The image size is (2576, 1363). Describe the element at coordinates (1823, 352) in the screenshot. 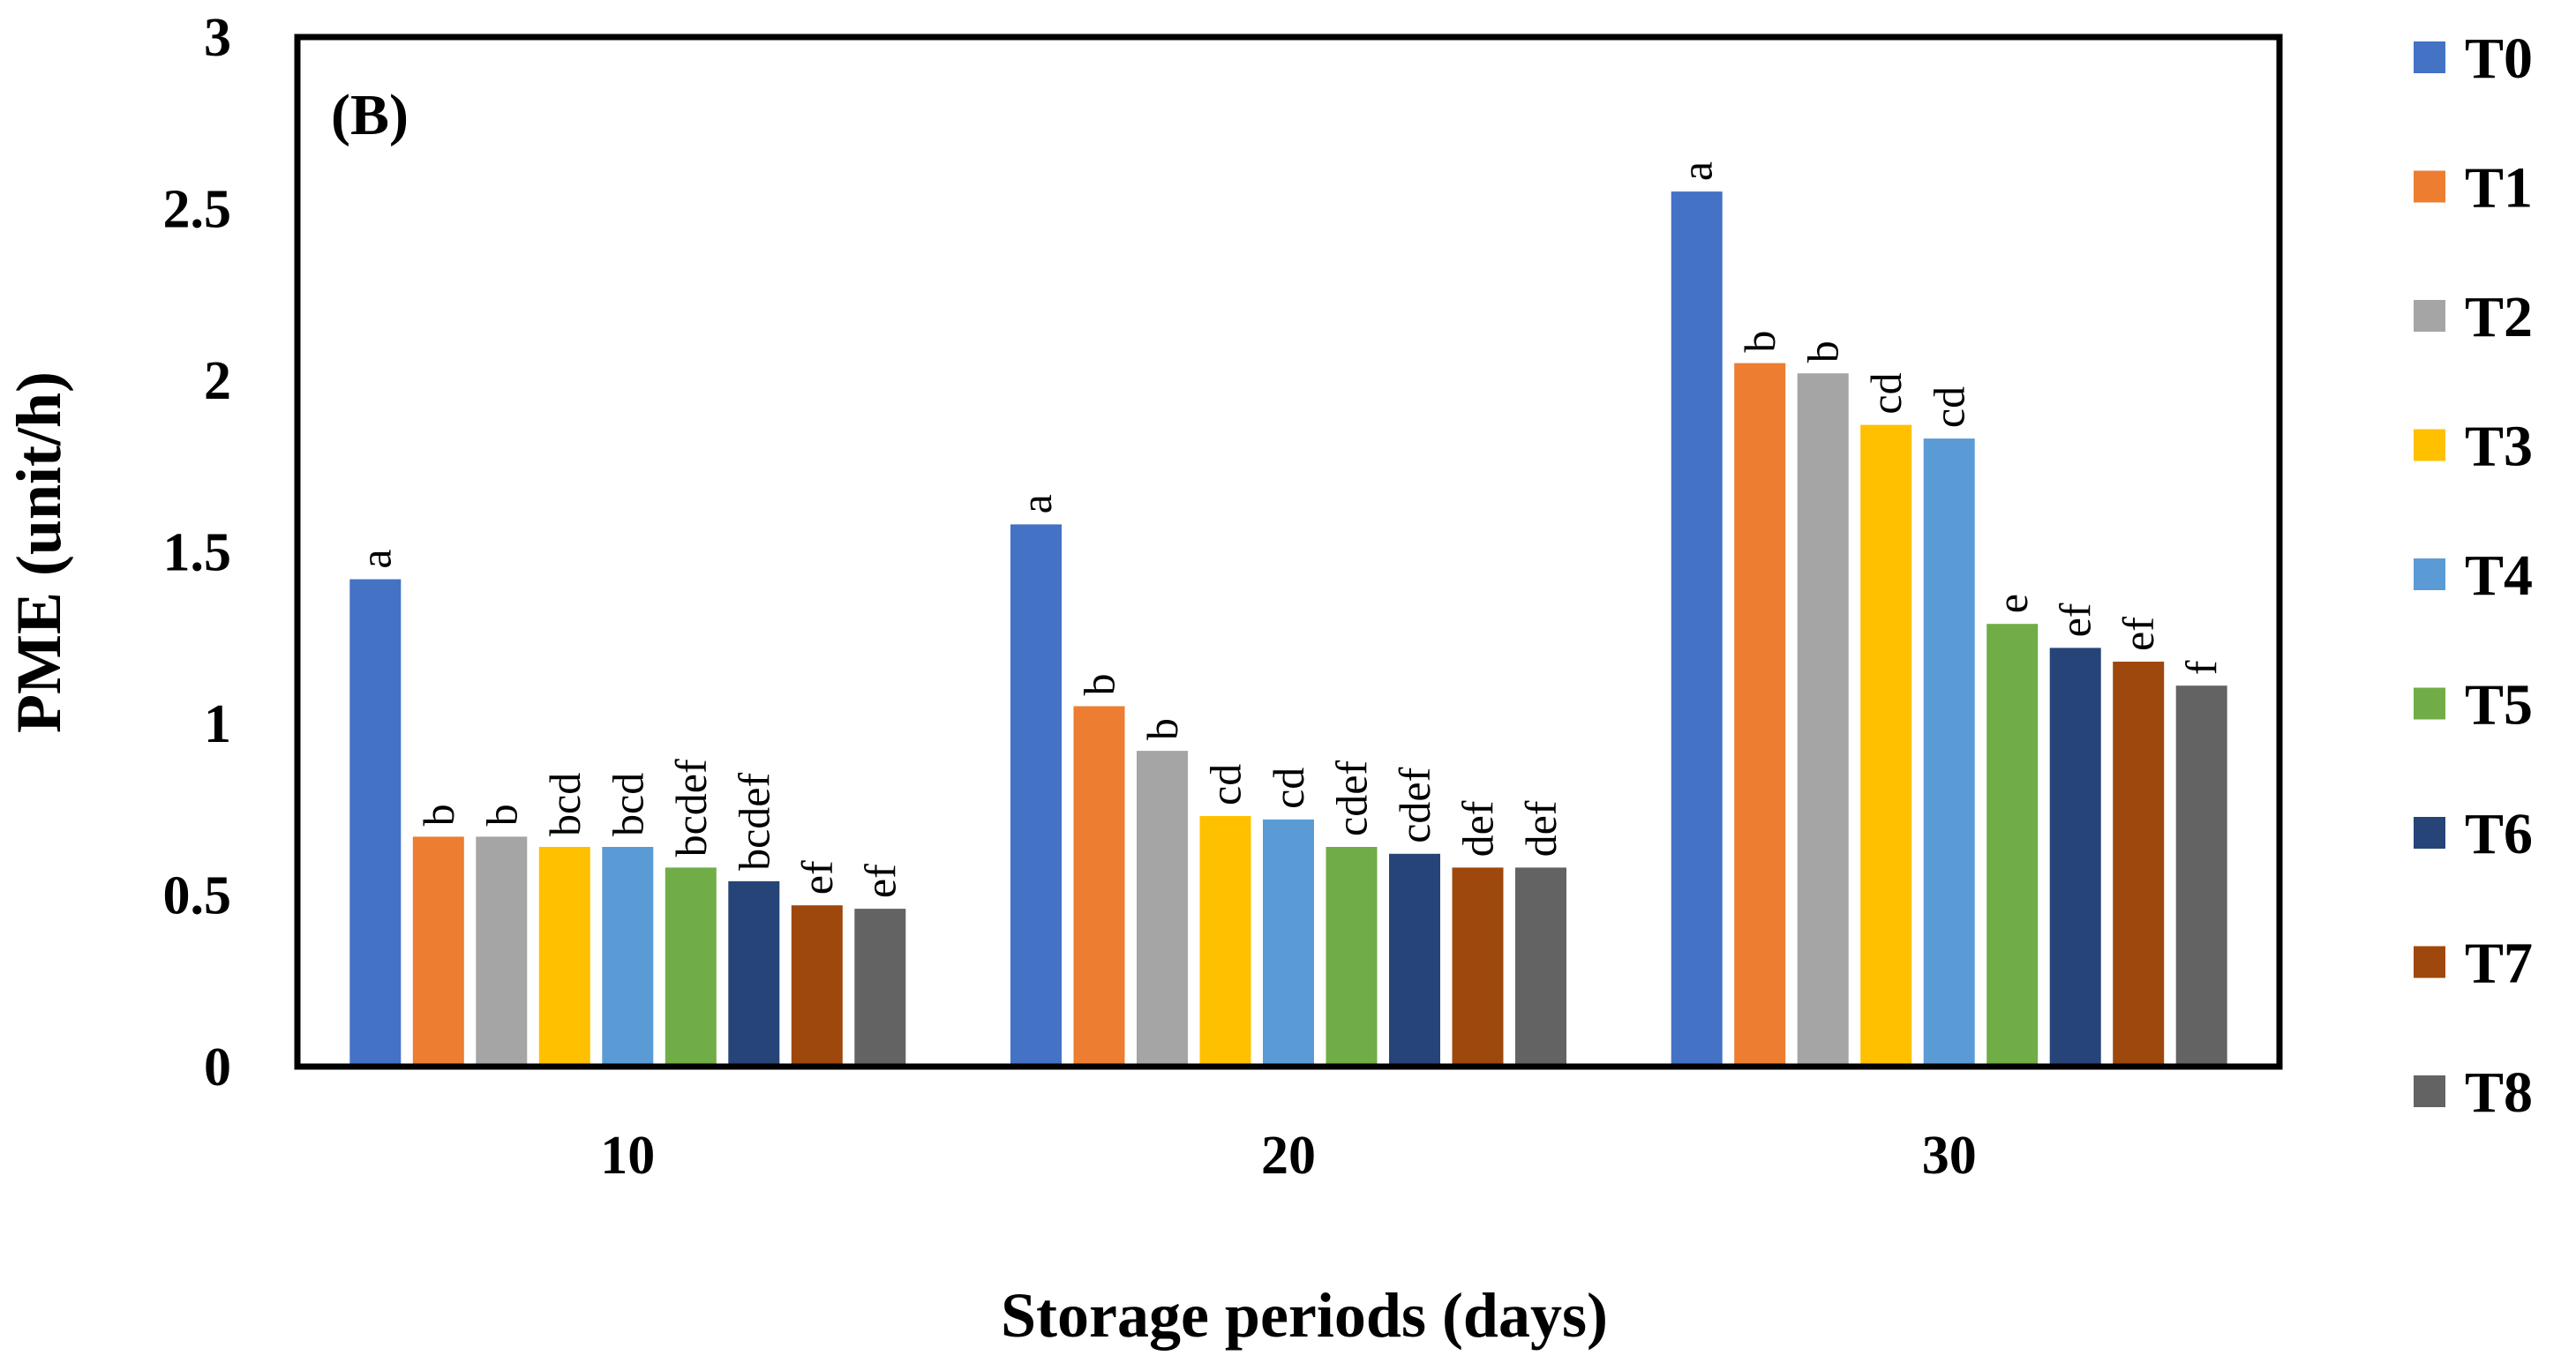

I see `letter-t2-day-30: b` at that location.